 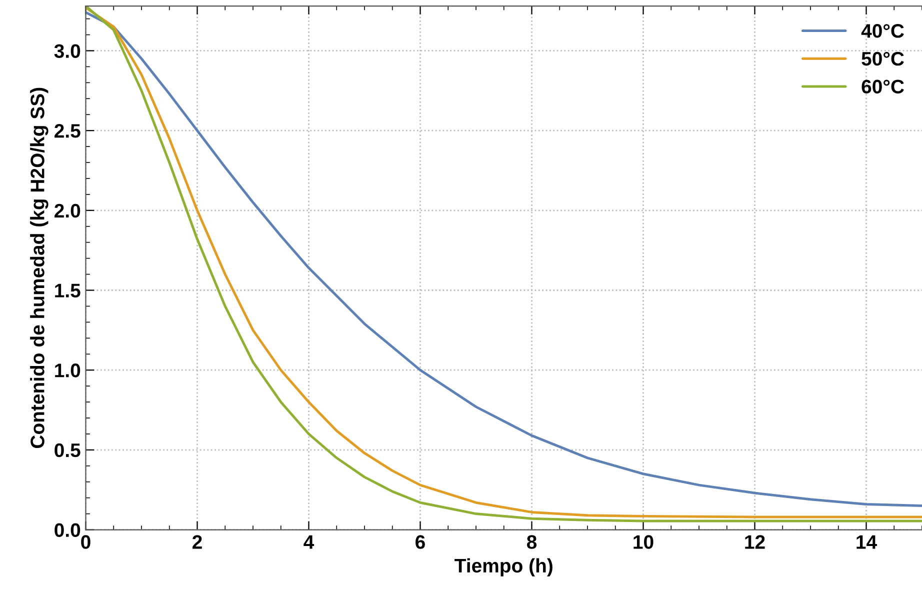 I want to click on y-tick-label: 1.0, so click(x=67, y=371).